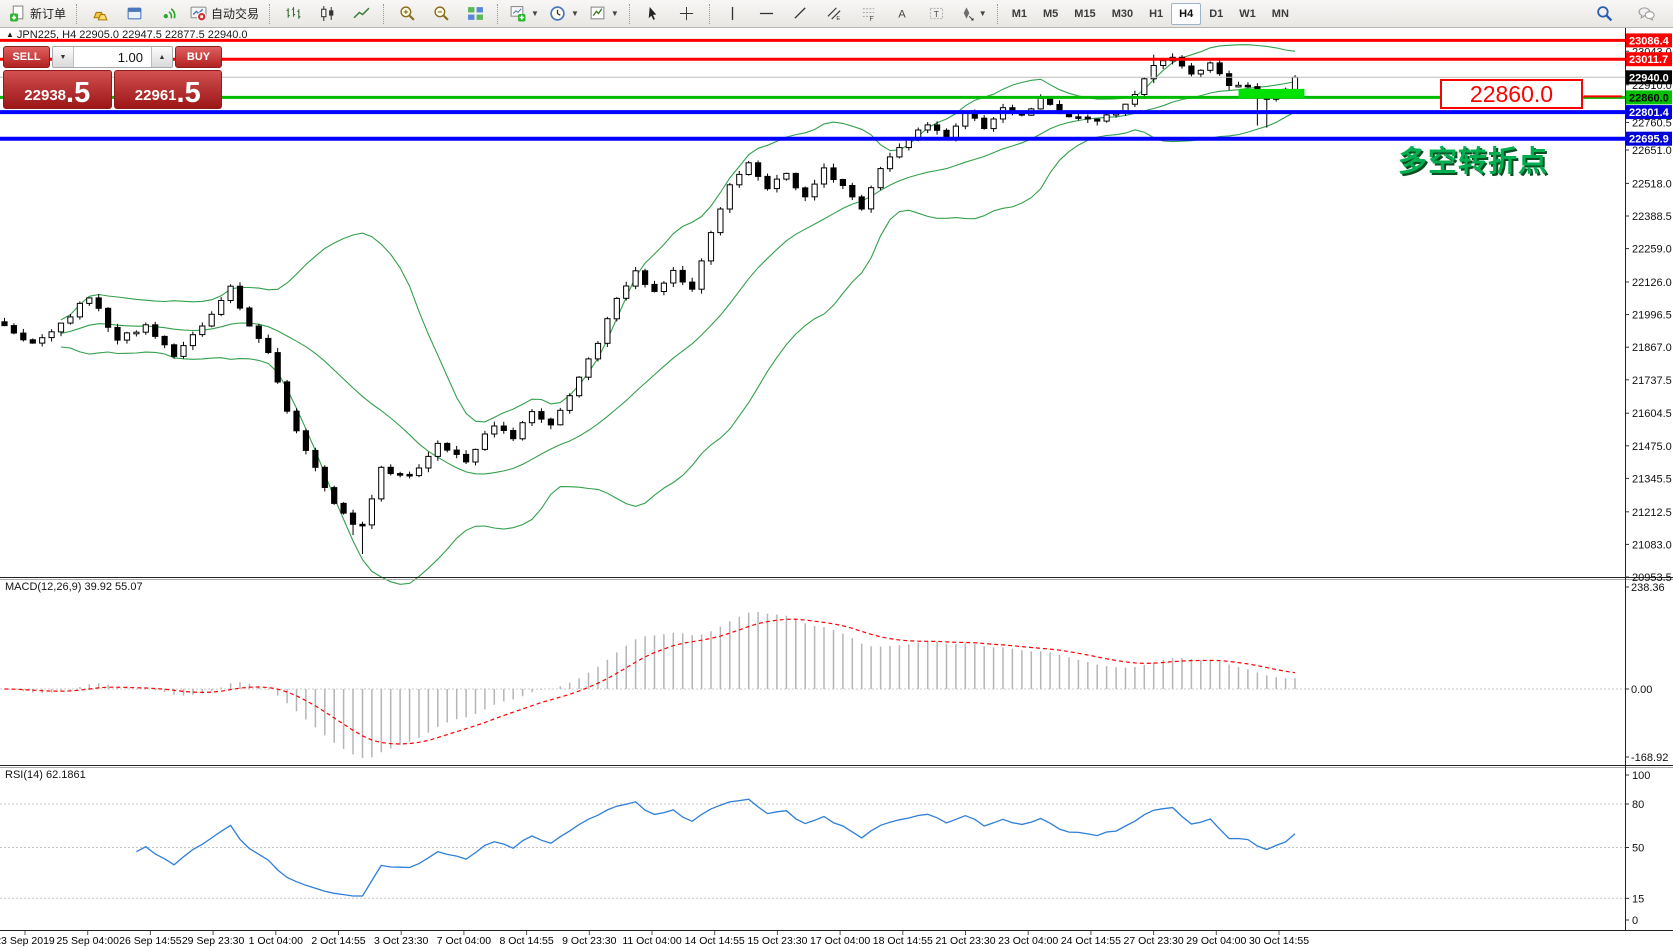 The height and width of the screenshot is (948, 1673). What do you see at coordinates (604, 14) in the screenshot?
I see `templates-dropdown: ▼` at bounding box center [604, 14].